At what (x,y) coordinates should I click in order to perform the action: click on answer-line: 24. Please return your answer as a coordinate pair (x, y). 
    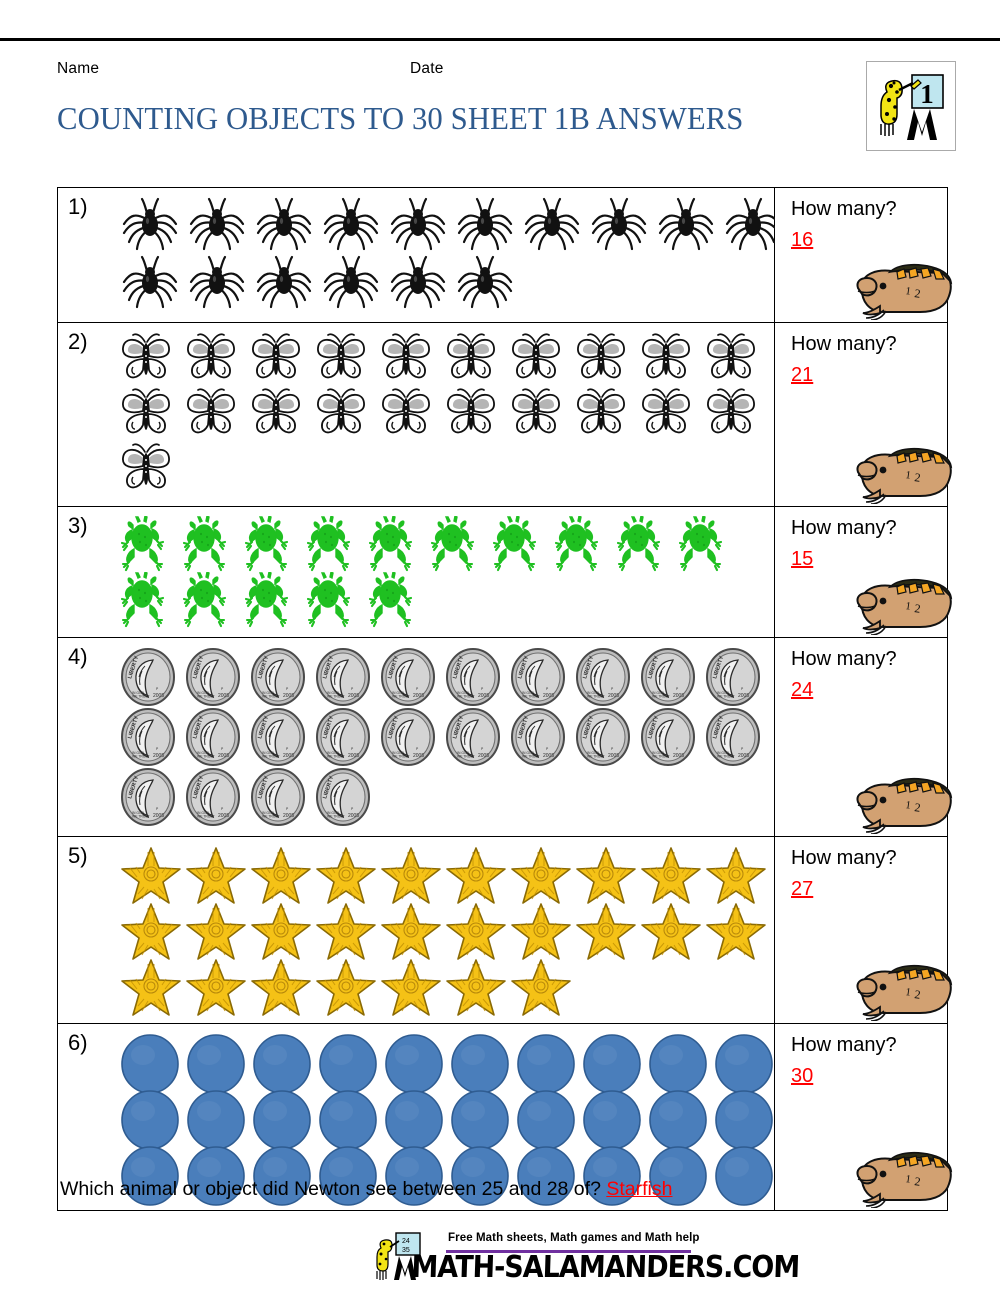
    Looking at the image, I should click on (861, 686).